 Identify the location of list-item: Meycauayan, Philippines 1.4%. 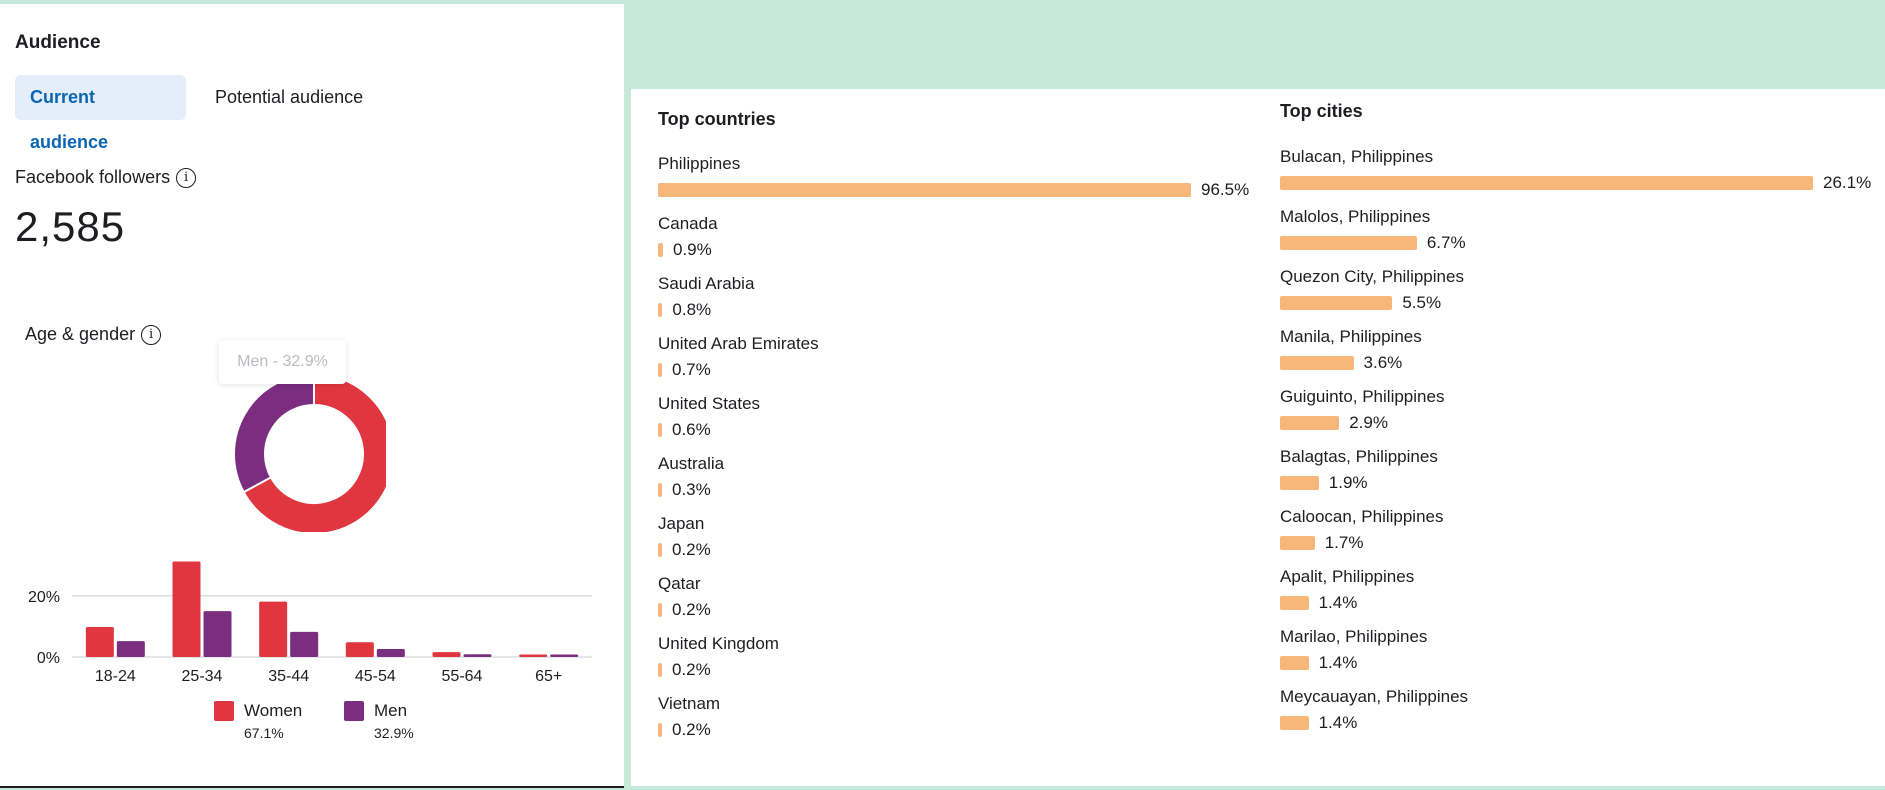
(1374, 709).